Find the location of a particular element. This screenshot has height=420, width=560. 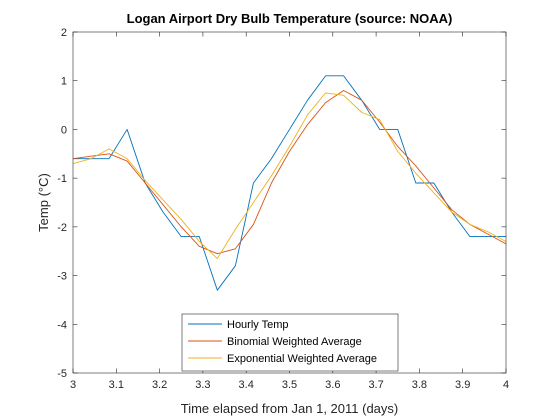

legend-label: Hourly Temp is located at coordinates (258, 325).